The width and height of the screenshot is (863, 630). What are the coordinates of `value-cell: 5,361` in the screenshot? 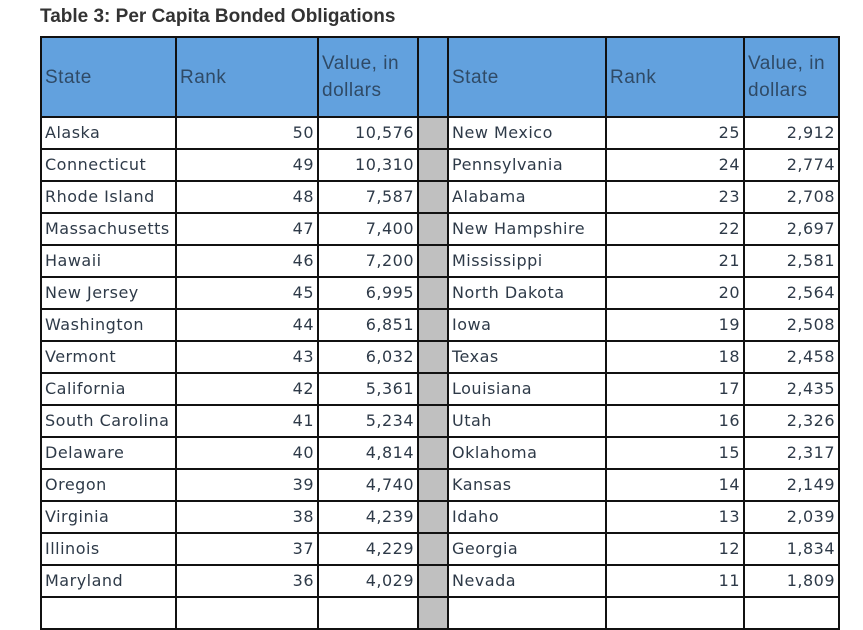 It's located at (368, 389).